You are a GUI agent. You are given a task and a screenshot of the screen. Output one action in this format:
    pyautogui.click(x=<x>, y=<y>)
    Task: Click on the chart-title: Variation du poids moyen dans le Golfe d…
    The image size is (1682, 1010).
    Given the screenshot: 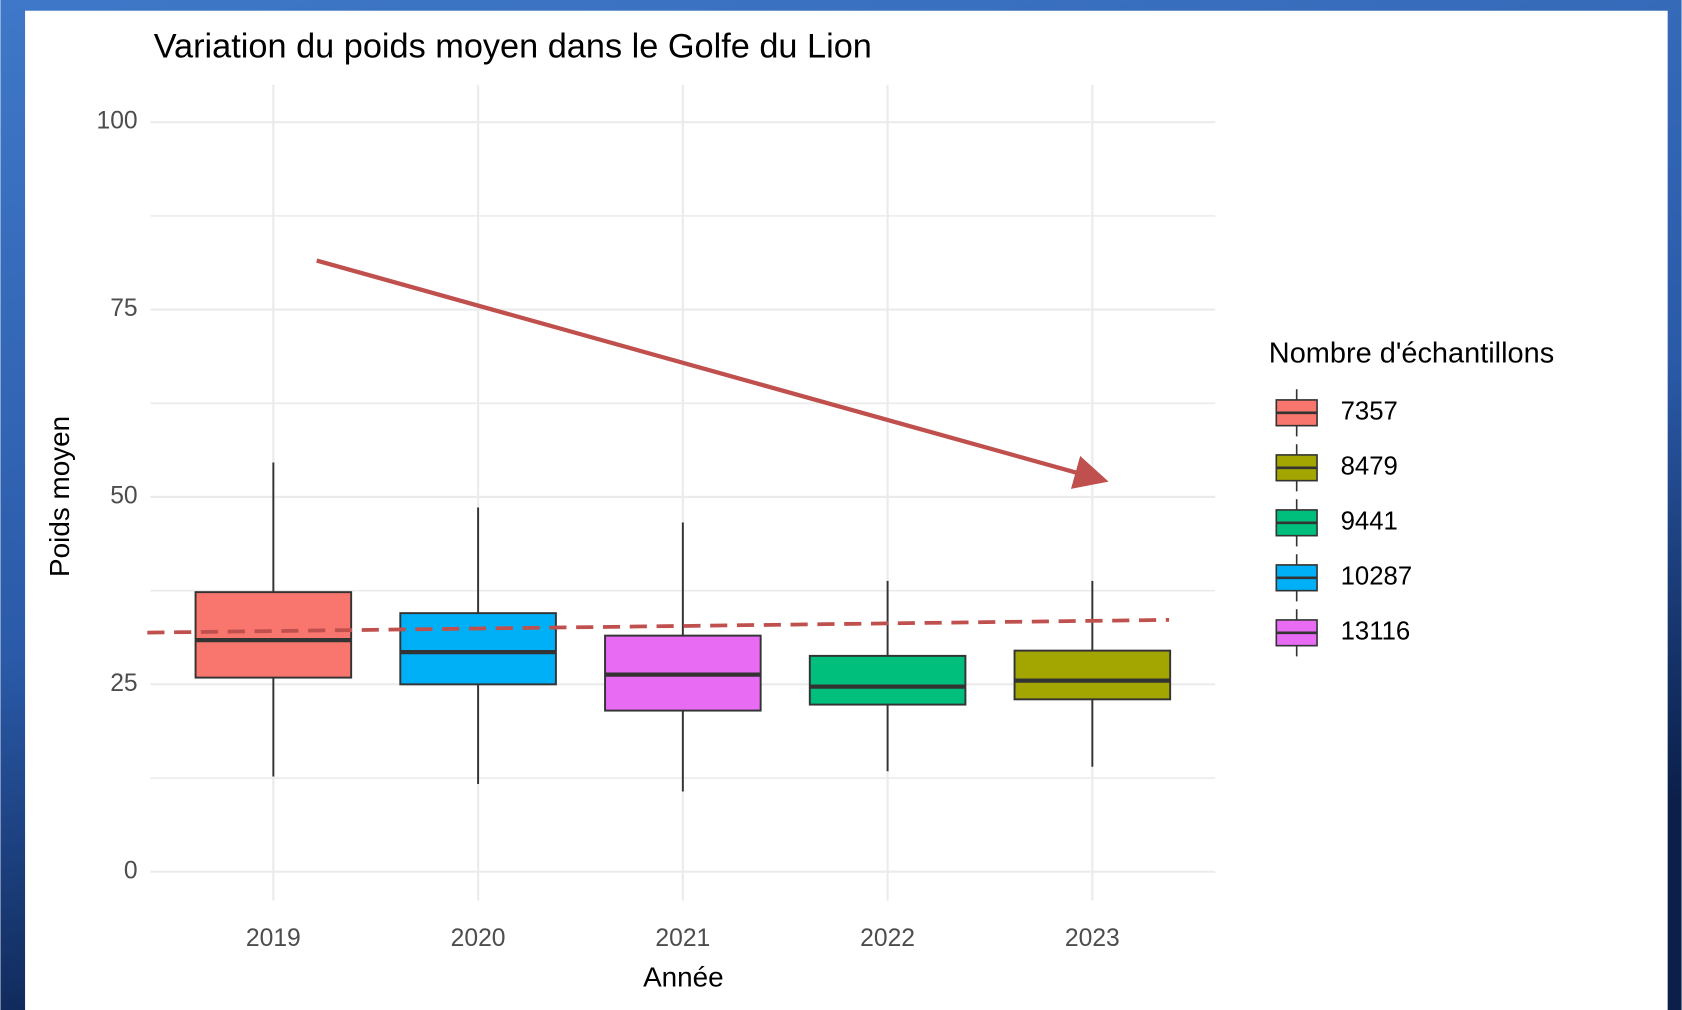 What is the action you would take?
    pyautogui.click(x=513, y=46)
    